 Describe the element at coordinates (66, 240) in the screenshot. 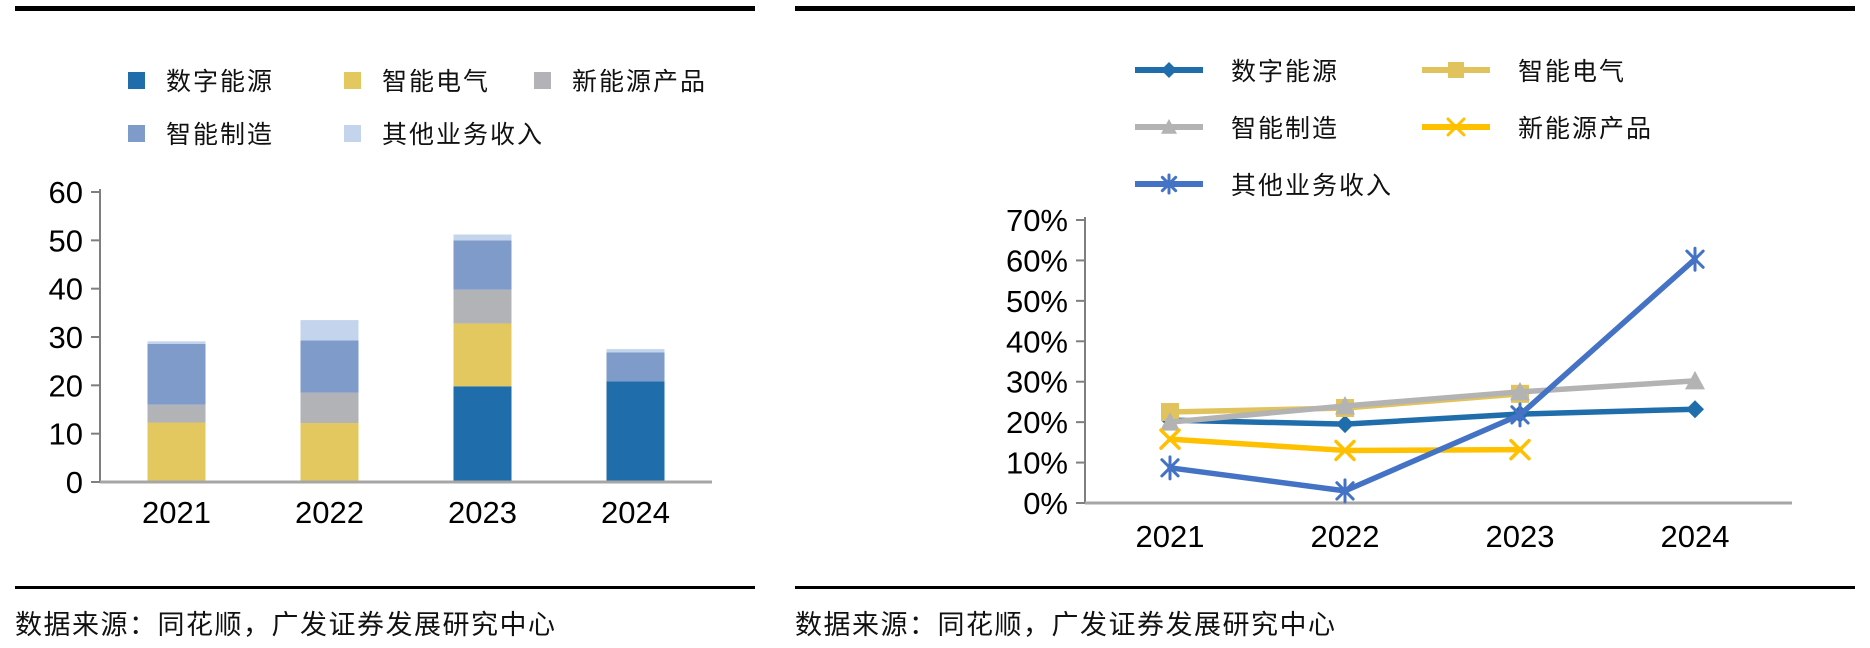

I see `y-axis-tick-label: 50` at that location.